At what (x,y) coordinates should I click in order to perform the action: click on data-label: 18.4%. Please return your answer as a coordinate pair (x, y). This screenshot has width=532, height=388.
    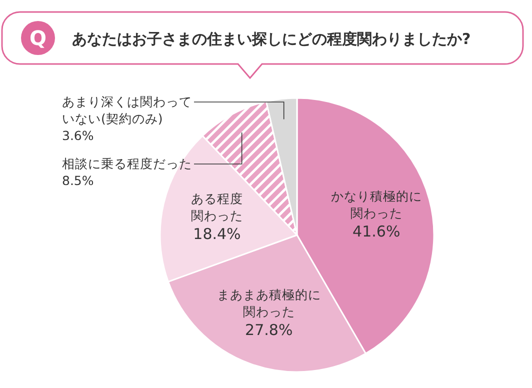
    Looking at the image, I should click on (217, 234).